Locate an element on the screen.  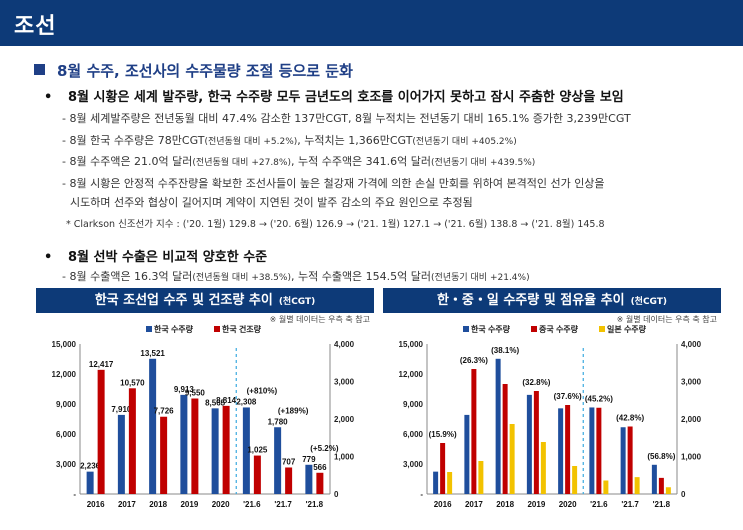
data-label: 707 is located at coordinates (289, 461).